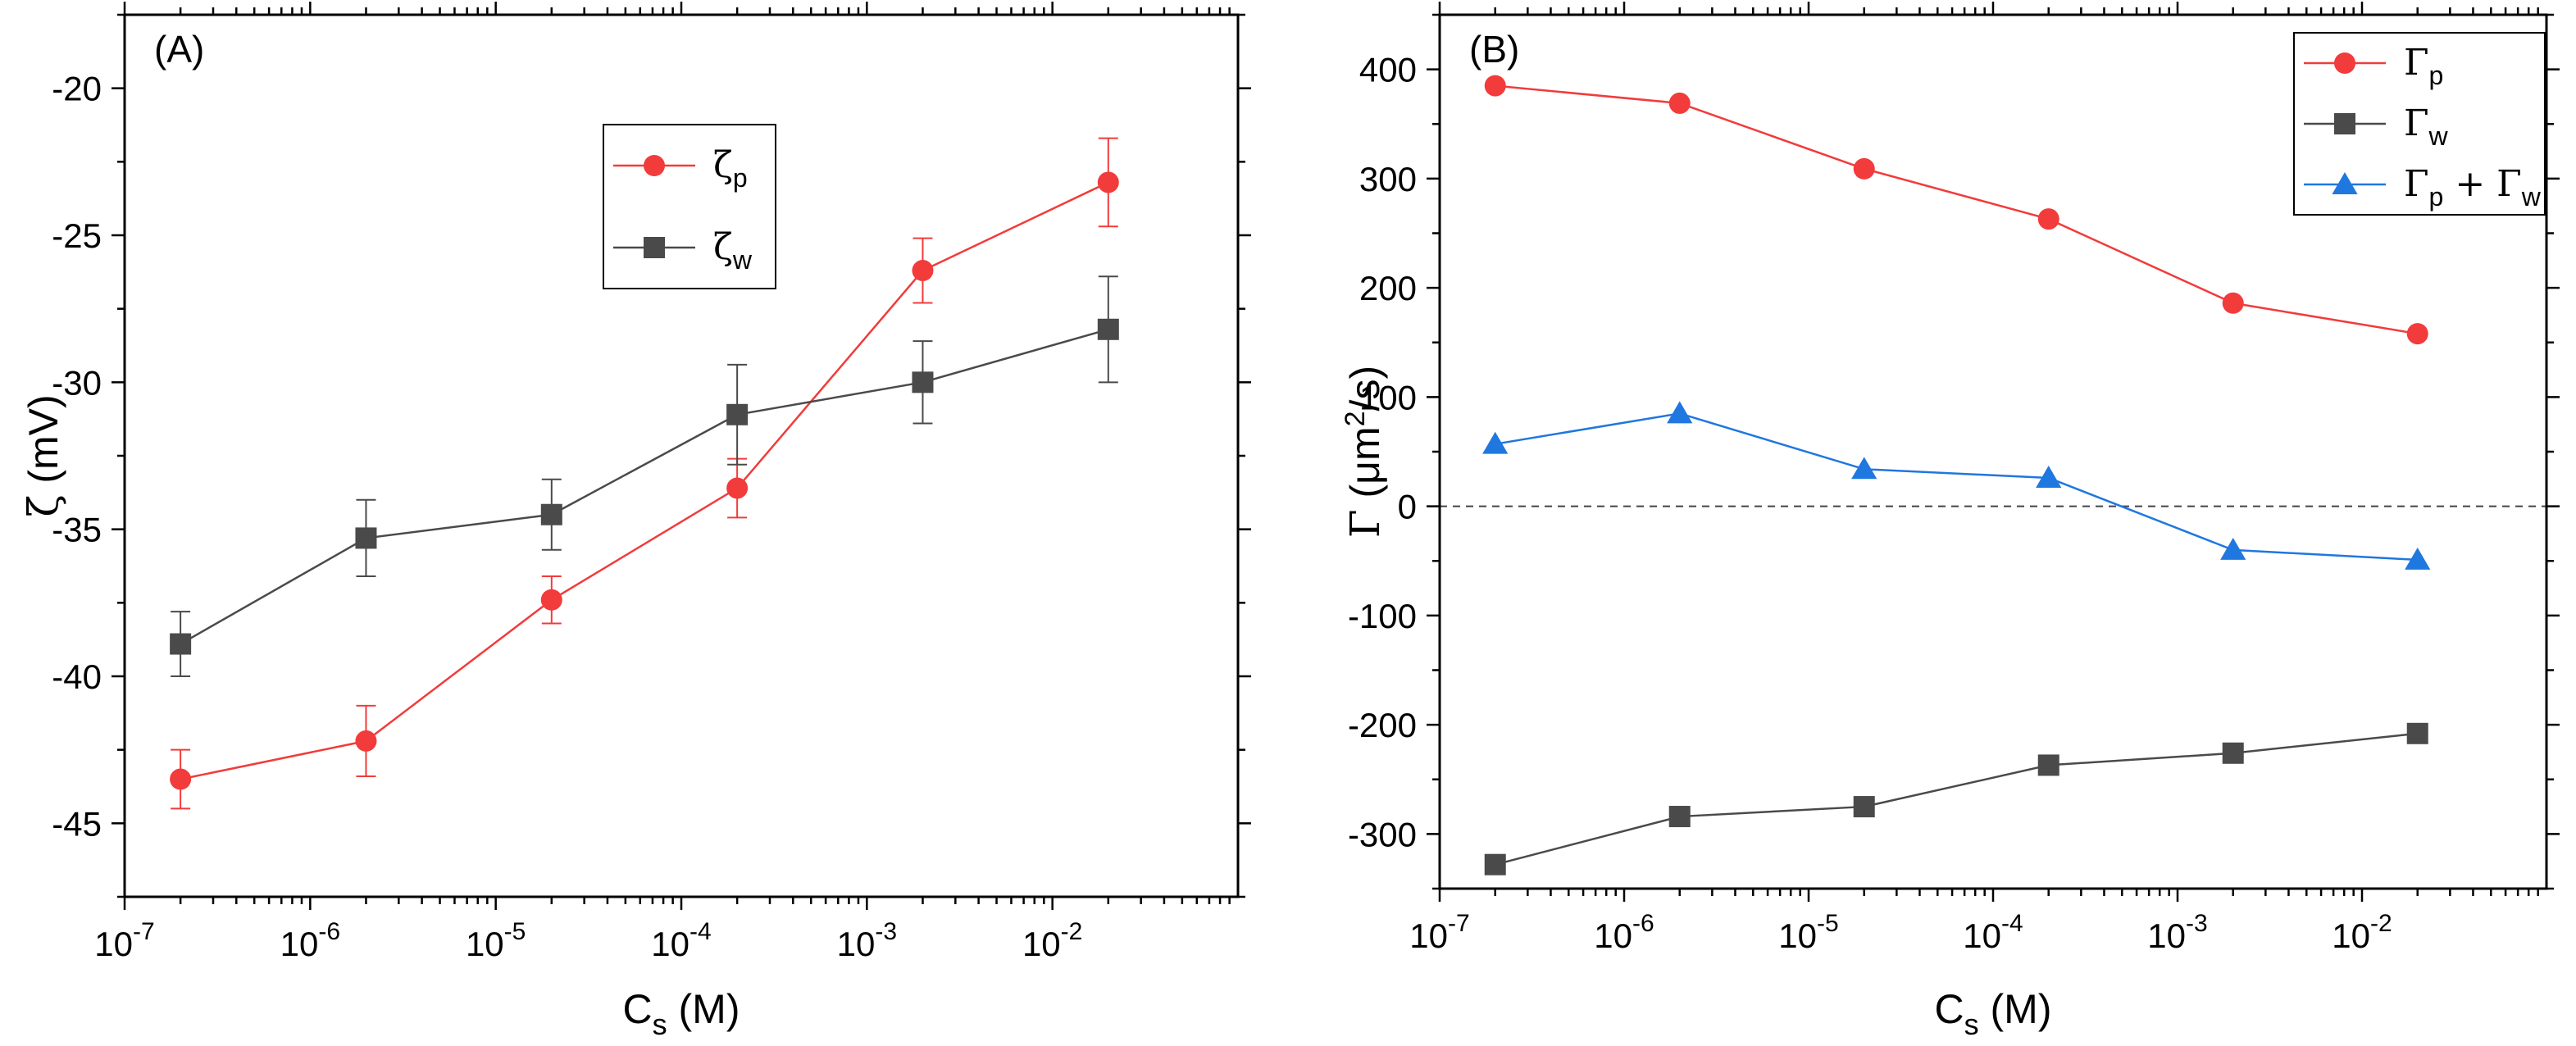 Image resolution: width=2576 pixels, height=1046 pixels. I want to click on y-axis-title: Γ (μm2/s), so click(1364, 452).